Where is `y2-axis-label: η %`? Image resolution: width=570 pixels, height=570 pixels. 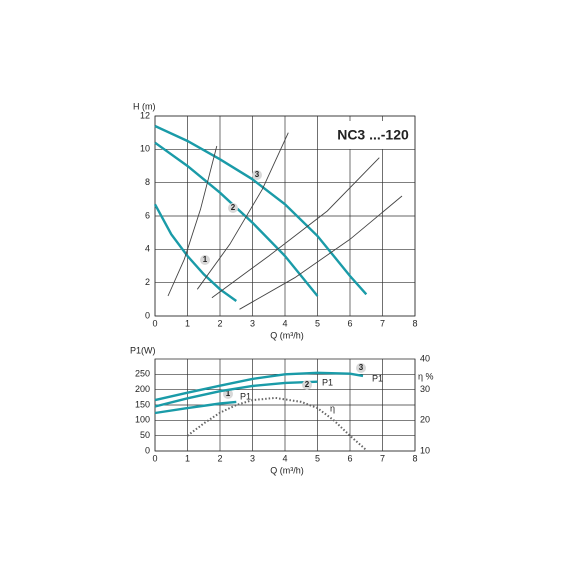
y2-axis-label: η % is located at coordinates (426, 376).